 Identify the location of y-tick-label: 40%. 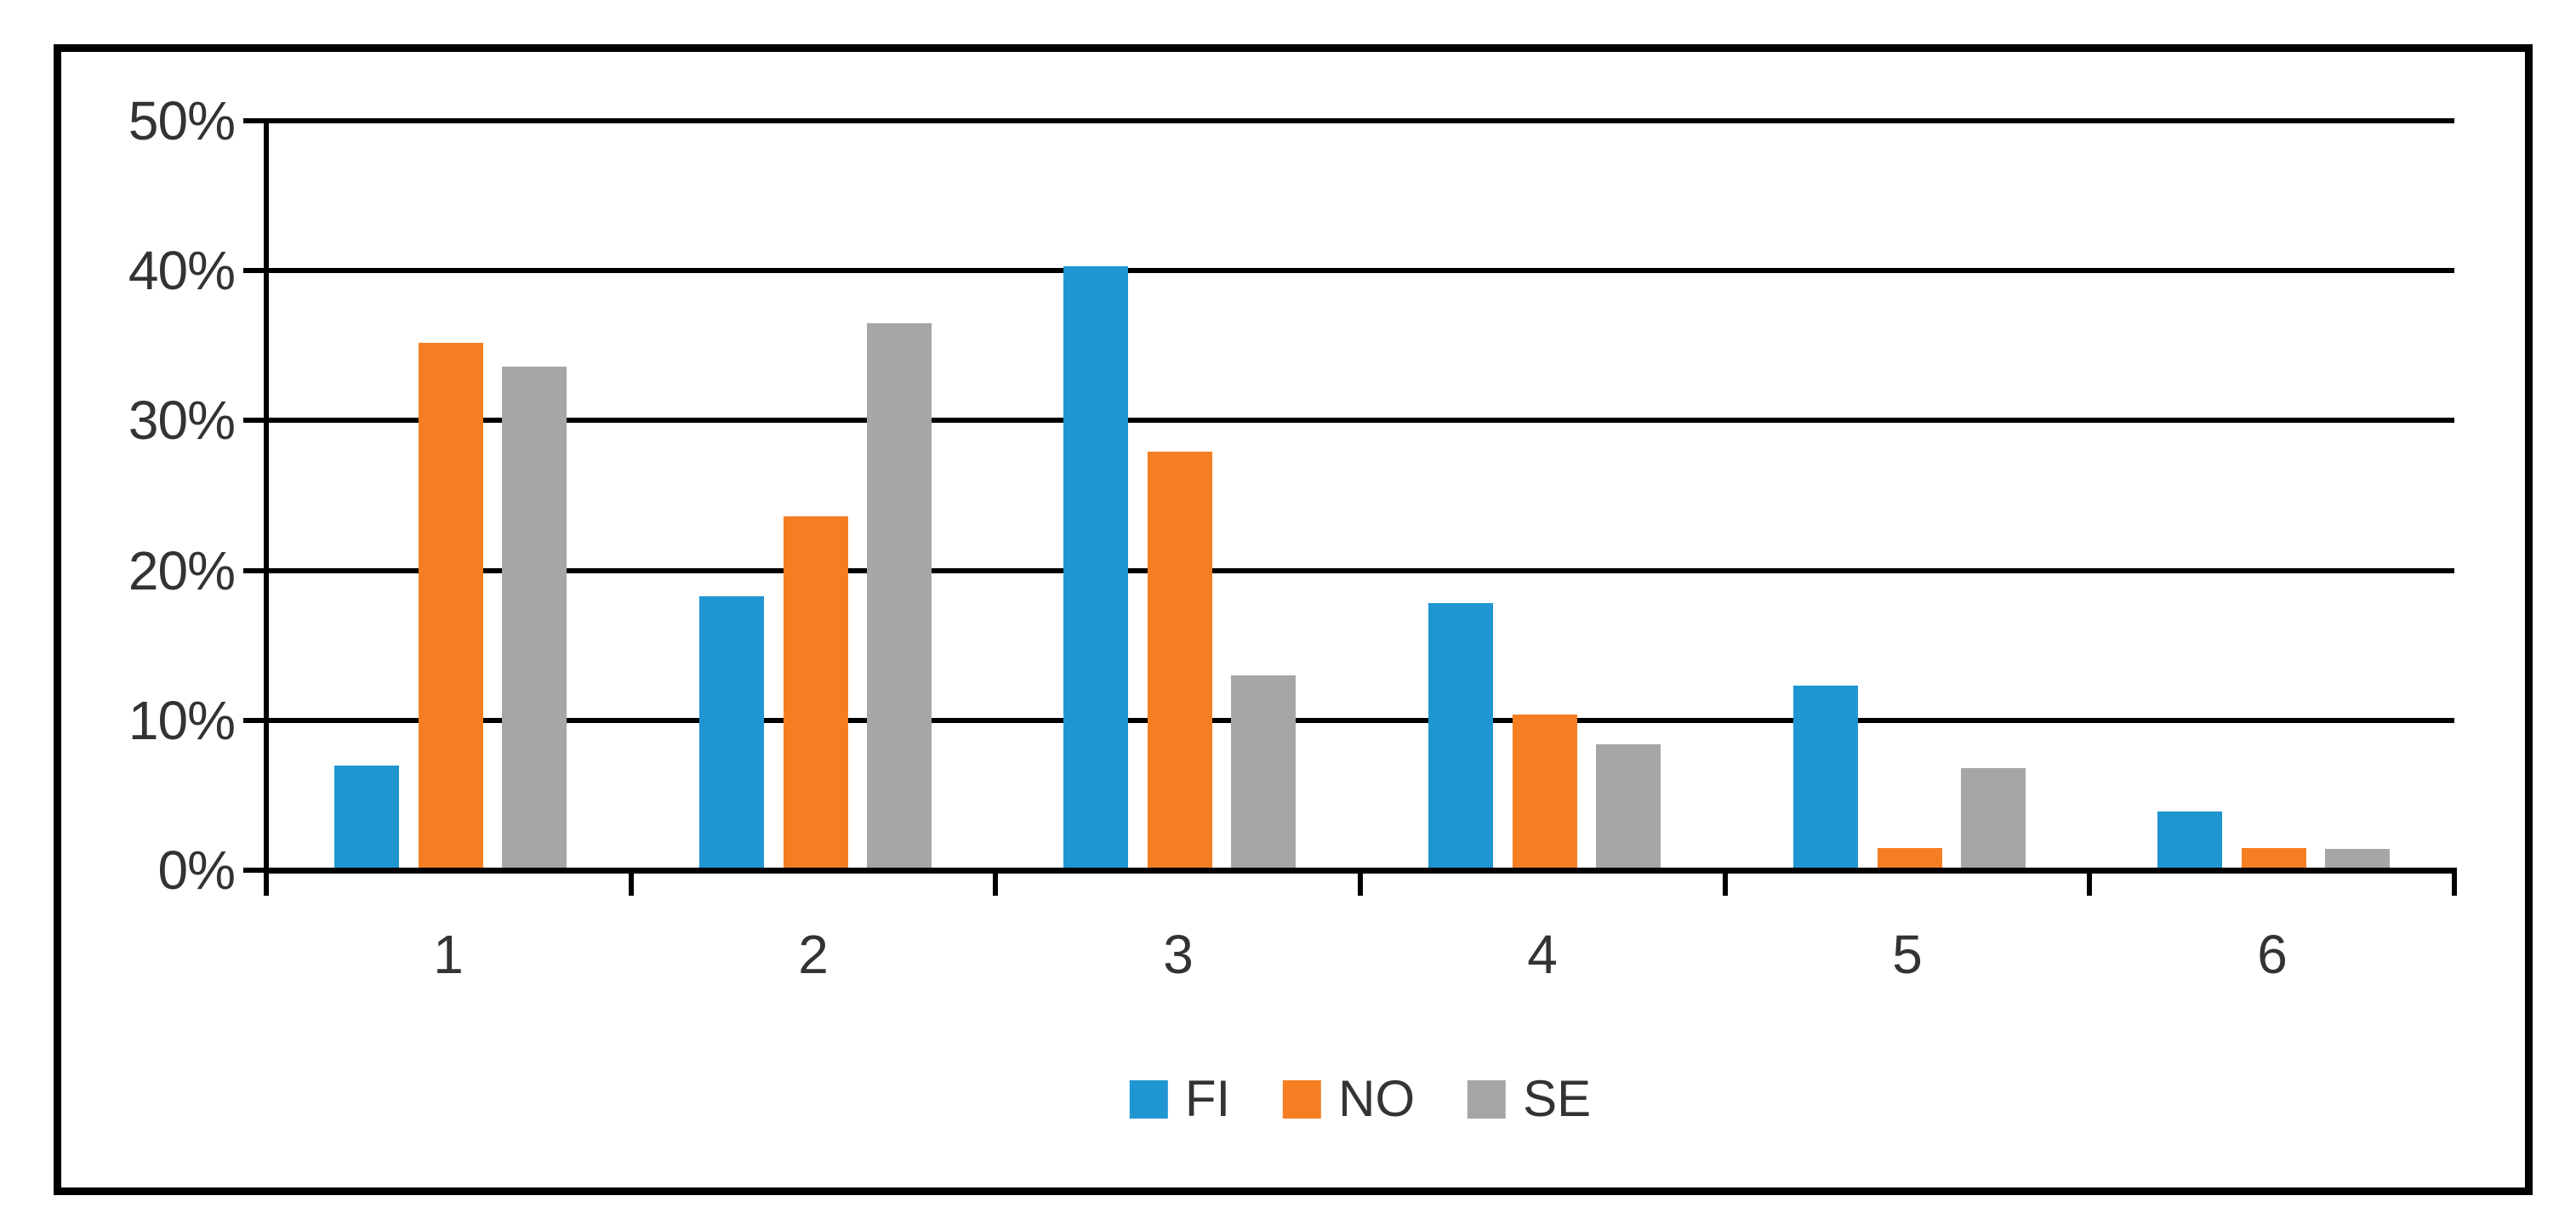
(182, 270).